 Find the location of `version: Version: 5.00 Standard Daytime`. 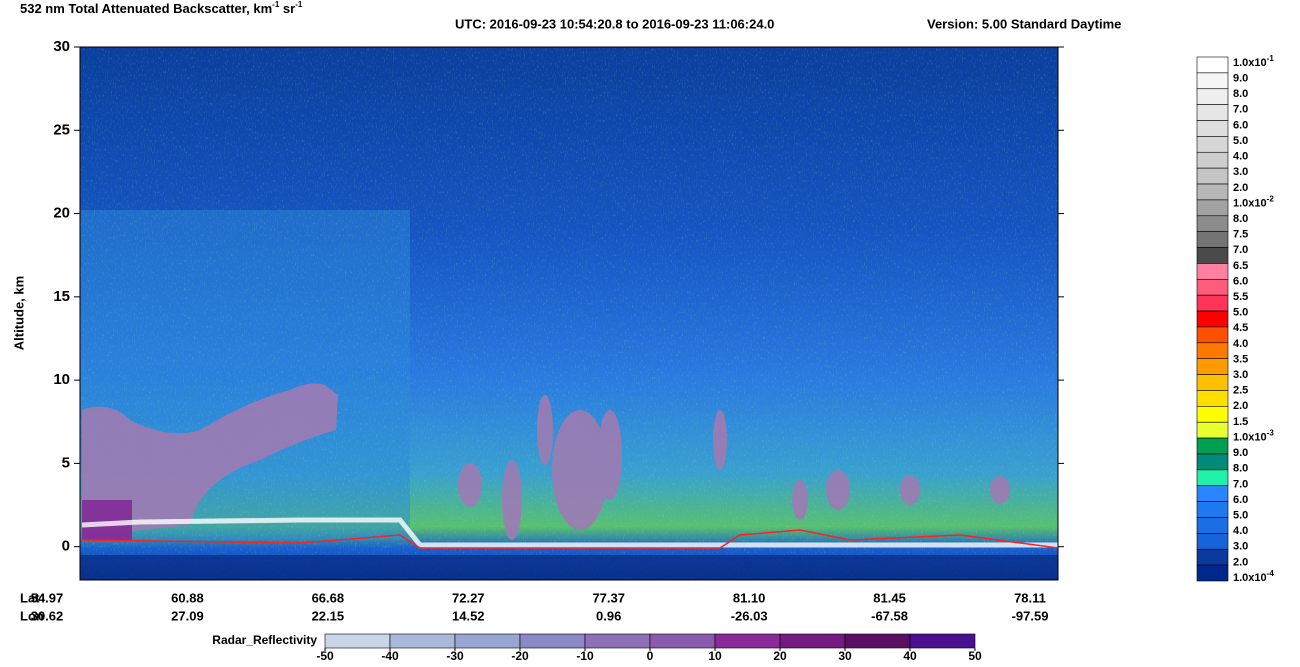

version: Version: 5.00 Standard Daytime is located at coordinates (1024, 23).